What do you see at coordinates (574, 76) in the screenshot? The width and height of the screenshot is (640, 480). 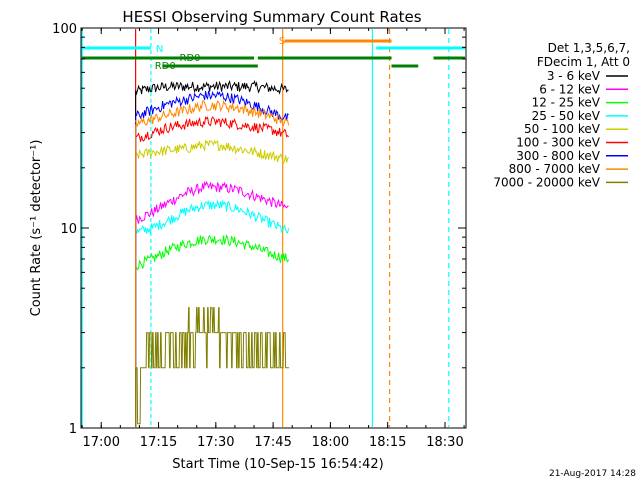 I see `legend-entry-label: 3 - 6 keV` at bounding box center [574, 76].